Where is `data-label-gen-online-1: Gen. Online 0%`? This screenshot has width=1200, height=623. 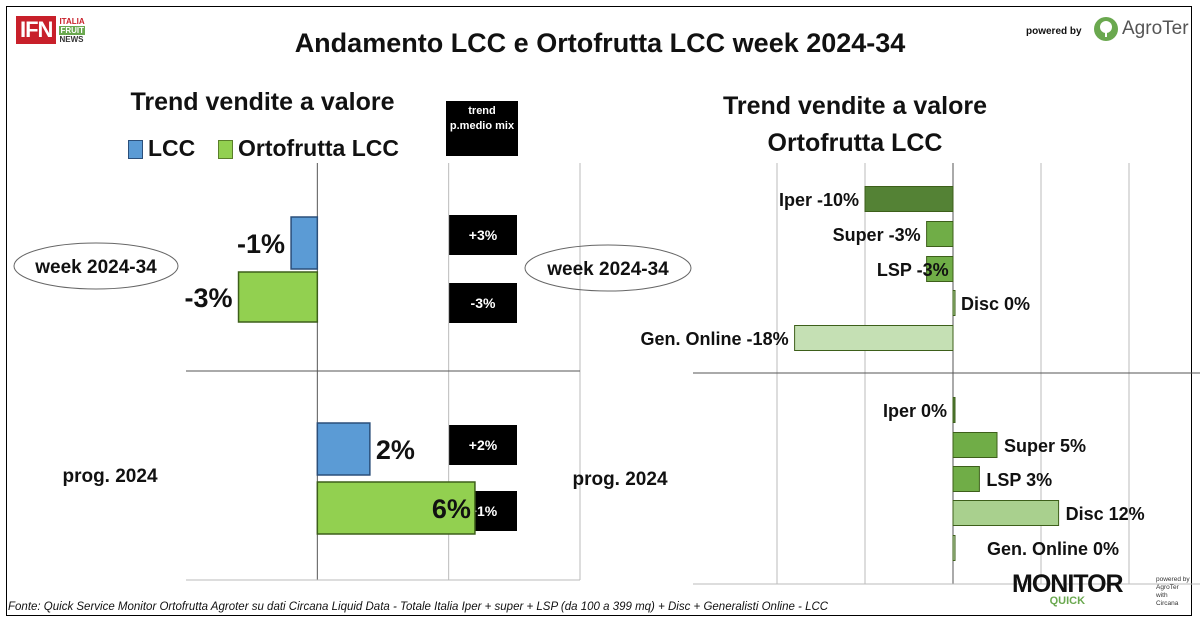
data-label-gen-online-1: Gen. Online 0% is located at coordinates (1053, 549).